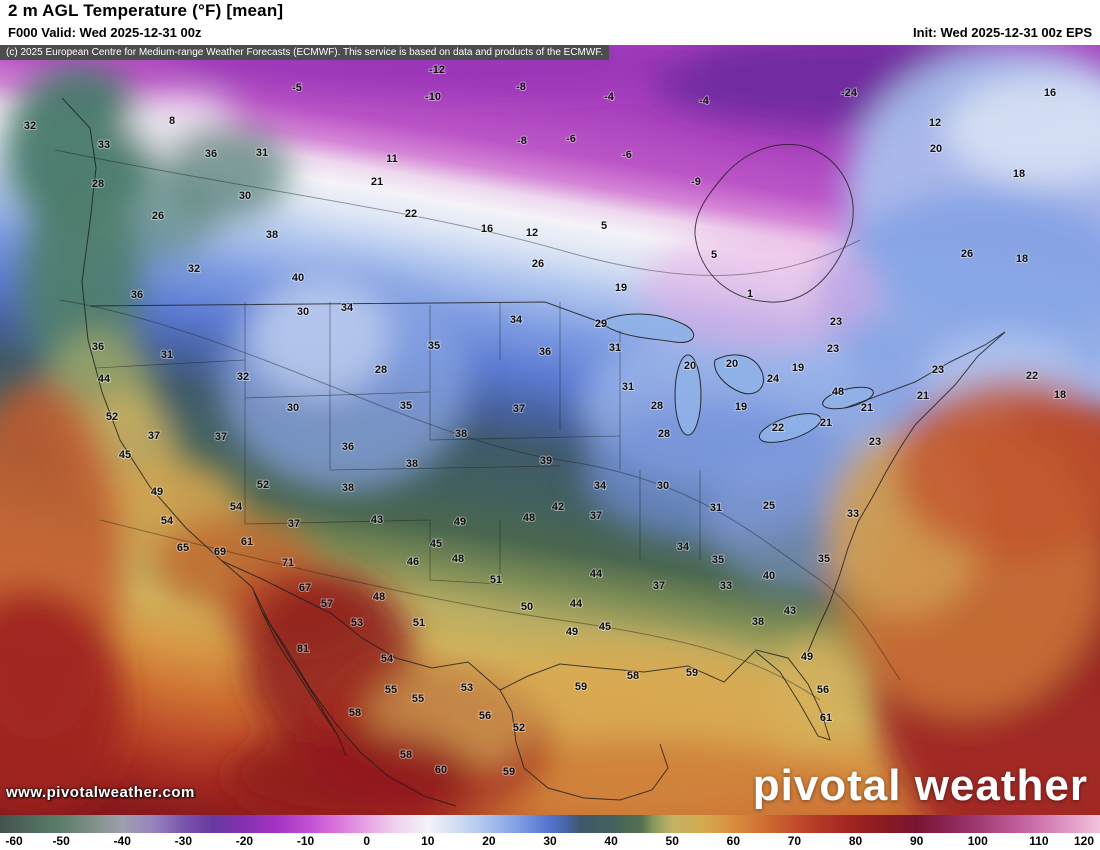 Image resolution: width=1100 pixels, height=850 pixels. What do you see at coordinates (692, 673) in the screenshot?
I see `temp-label: 59` at bounding box center [692, 673].